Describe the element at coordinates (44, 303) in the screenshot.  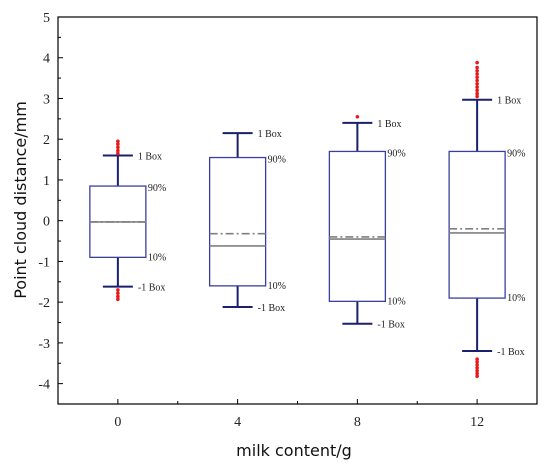
I see `y-tick-label: -2` at that location.